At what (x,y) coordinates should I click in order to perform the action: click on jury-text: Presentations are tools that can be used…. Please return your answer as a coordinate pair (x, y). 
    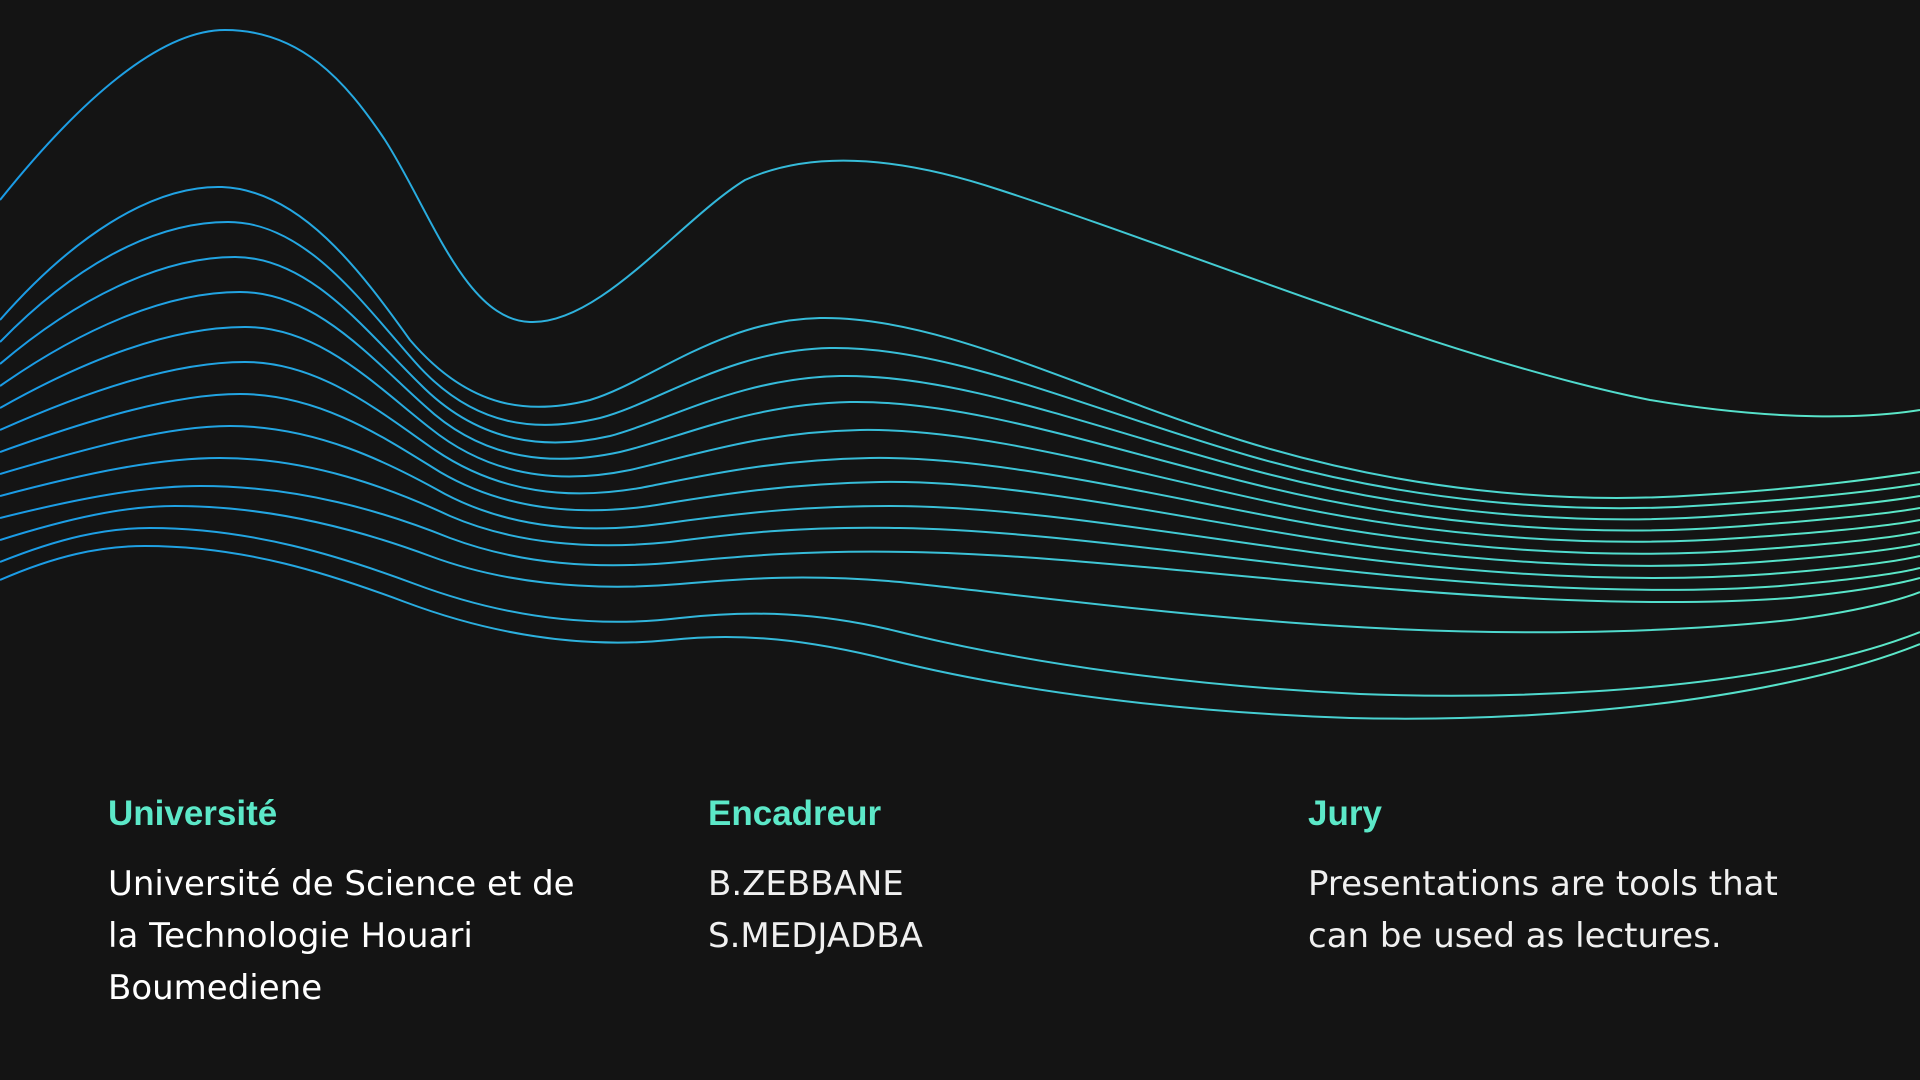
    Looking at the image, I should click on (1543, 910).